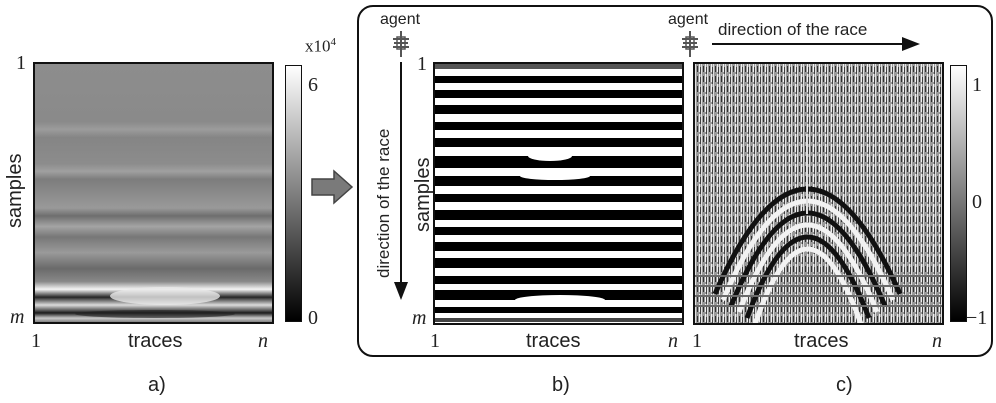  Describe the element at coordinates (383, 203) in the screenshot. I see `panel-b-direction-label: direction of the race` at that location.